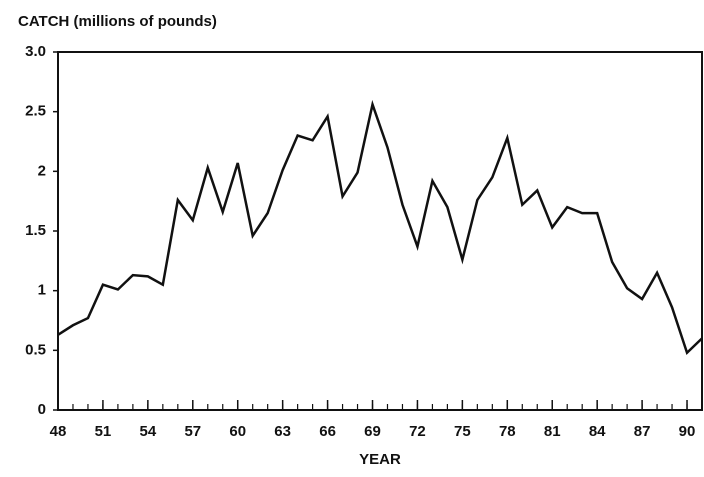  I want to click on x-tick-label: 63, so click(282, 431).